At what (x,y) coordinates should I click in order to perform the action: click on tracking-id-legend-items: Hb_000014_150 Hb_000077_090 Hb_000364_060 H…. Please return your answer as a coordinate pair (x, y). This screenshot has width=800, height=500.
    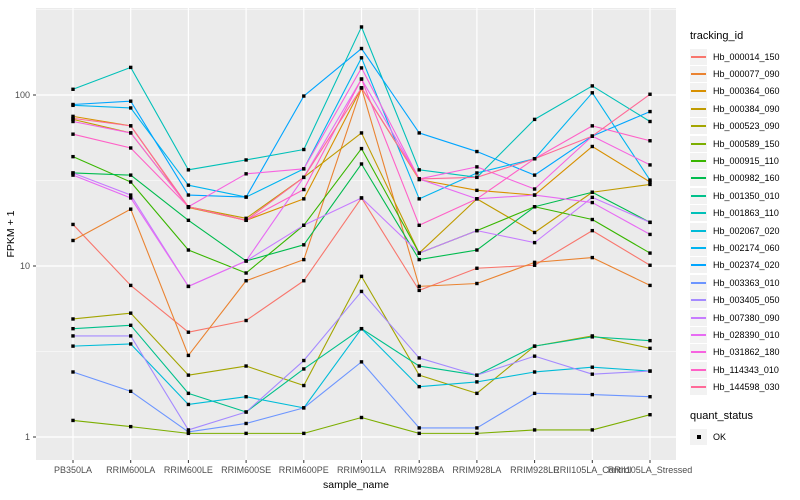
    Looking at the image, I should click on (745, 222).